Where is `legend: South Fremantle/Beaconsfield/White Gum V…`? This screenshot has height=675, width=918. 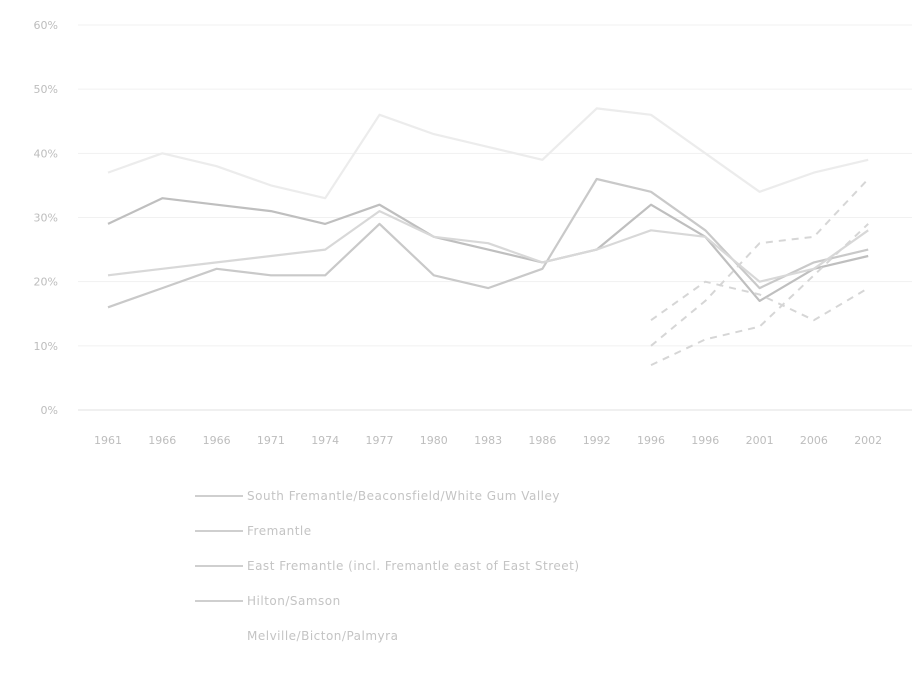 legend: South Fremantle/Beaconsfield/White Gum V… is located at coordinates (387, 565).